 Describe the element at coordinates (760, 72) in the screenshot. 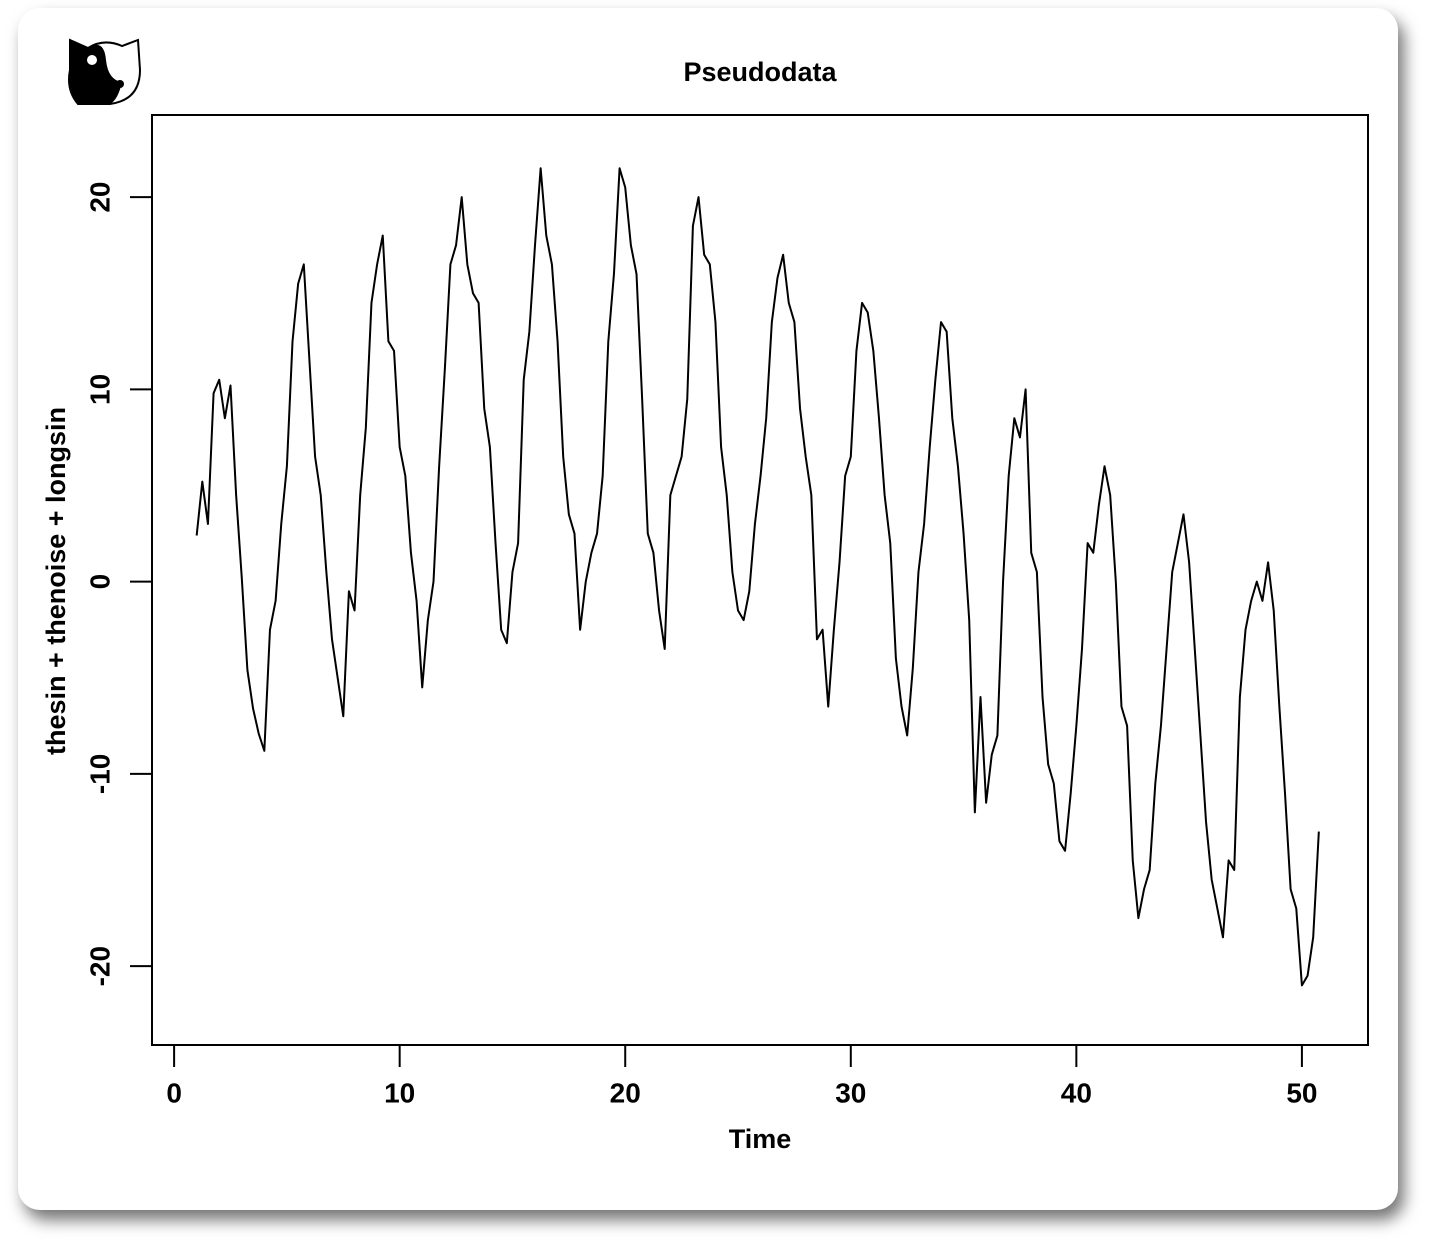

I see `chart-title: Pseudodata` at that location.